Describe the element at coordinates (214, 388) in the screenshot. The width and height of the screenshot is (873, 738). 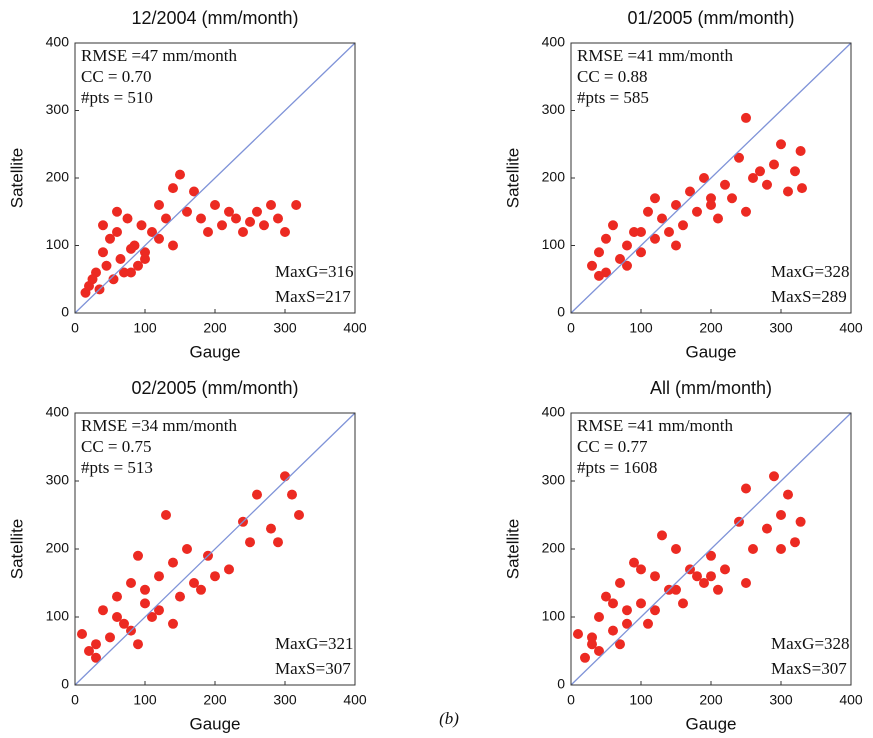
I see `panel-title: 02/2005 (mm/month)` at that location.